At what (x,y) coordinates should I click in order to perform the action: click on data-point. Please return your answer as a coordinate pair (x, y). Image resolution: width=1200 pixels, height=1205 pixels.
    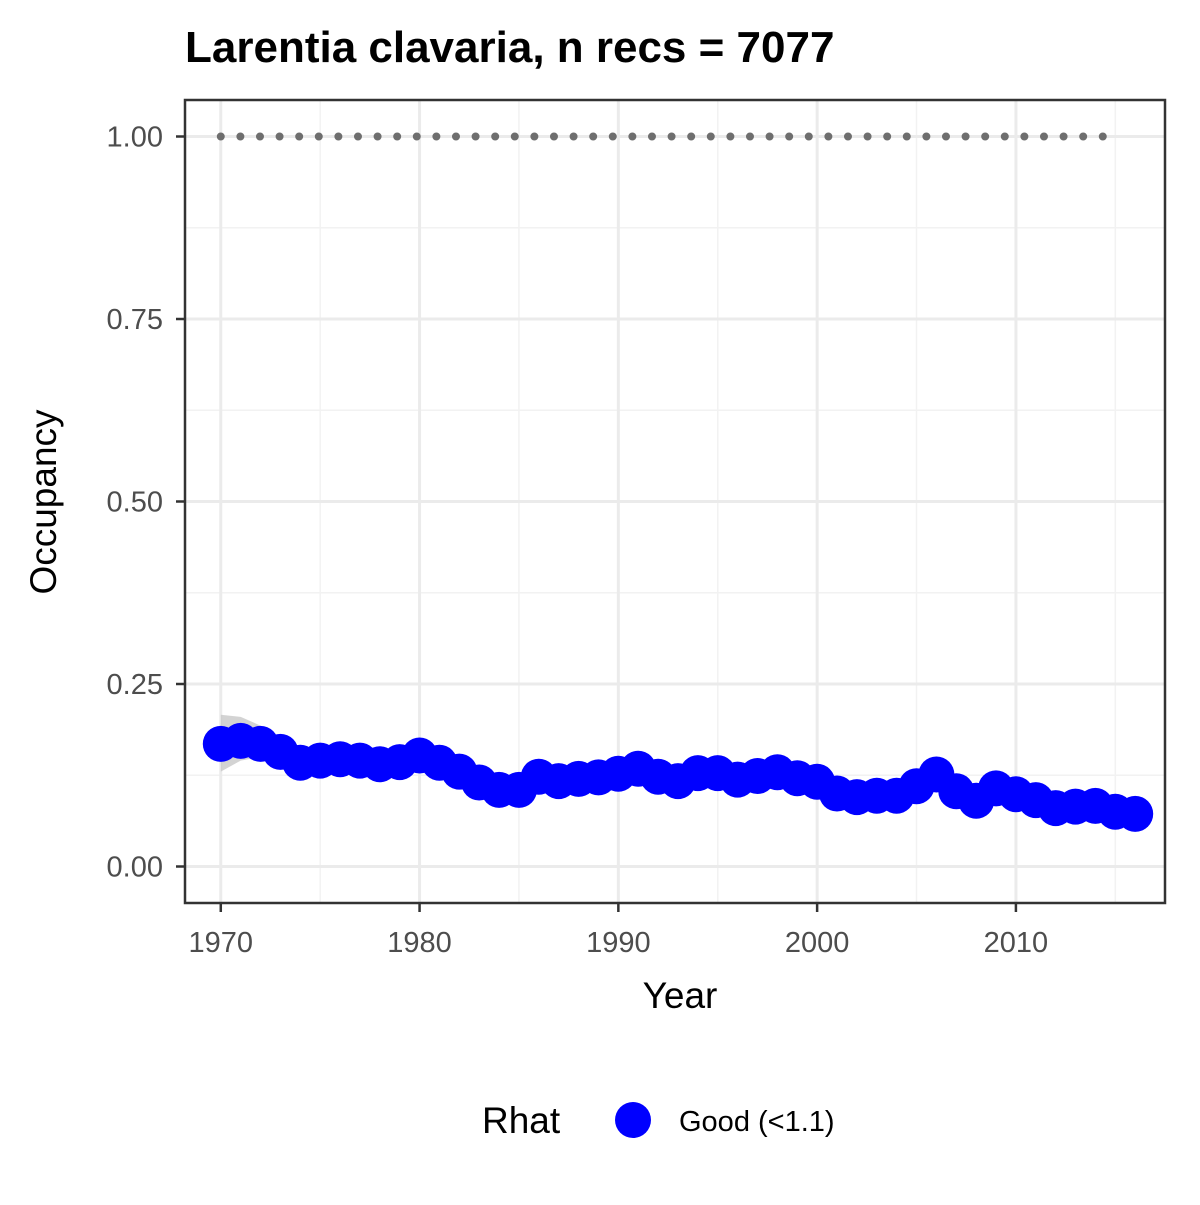
    Looking at the image, I should click on (1135, 813).